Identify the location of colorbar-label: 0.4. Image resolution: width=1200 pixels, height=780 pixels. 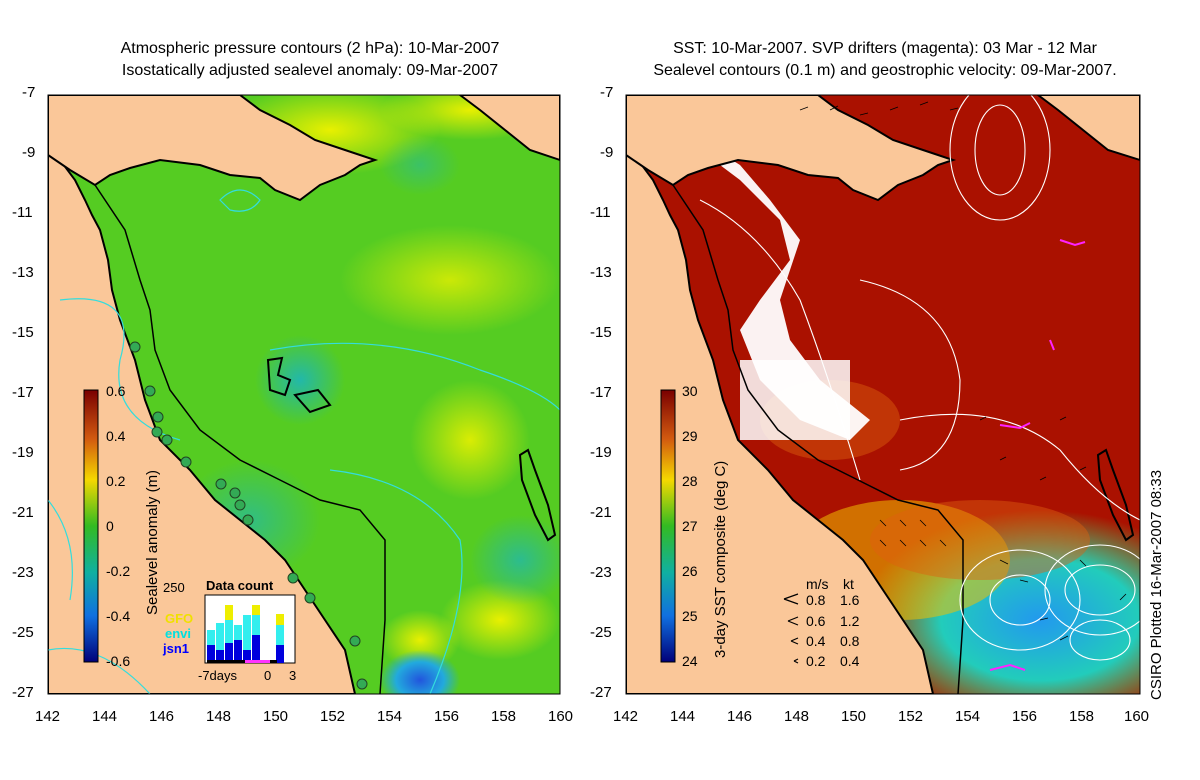
(116, 436).